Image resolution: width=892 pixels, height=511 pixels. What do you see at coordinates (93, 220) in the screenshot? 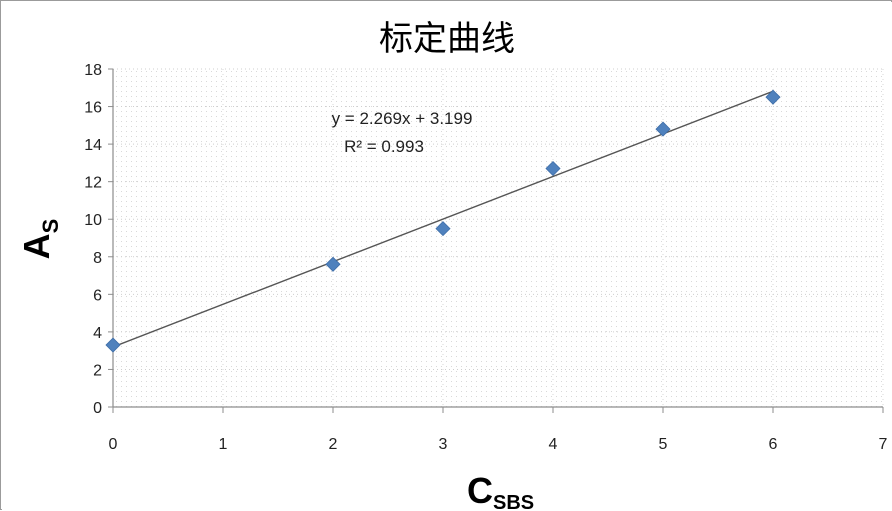
I see `y-tick-label-5: 10` at bounding box center [93, 220].